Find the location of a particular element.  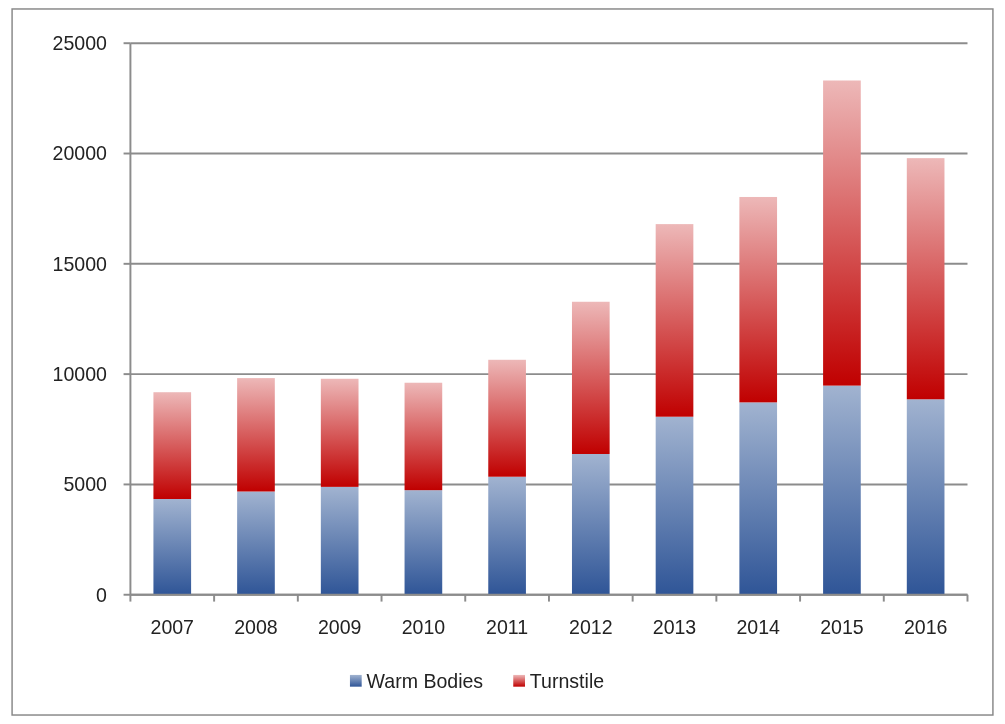

x-tick-label: 2012 is located at coordinates (591, 626).